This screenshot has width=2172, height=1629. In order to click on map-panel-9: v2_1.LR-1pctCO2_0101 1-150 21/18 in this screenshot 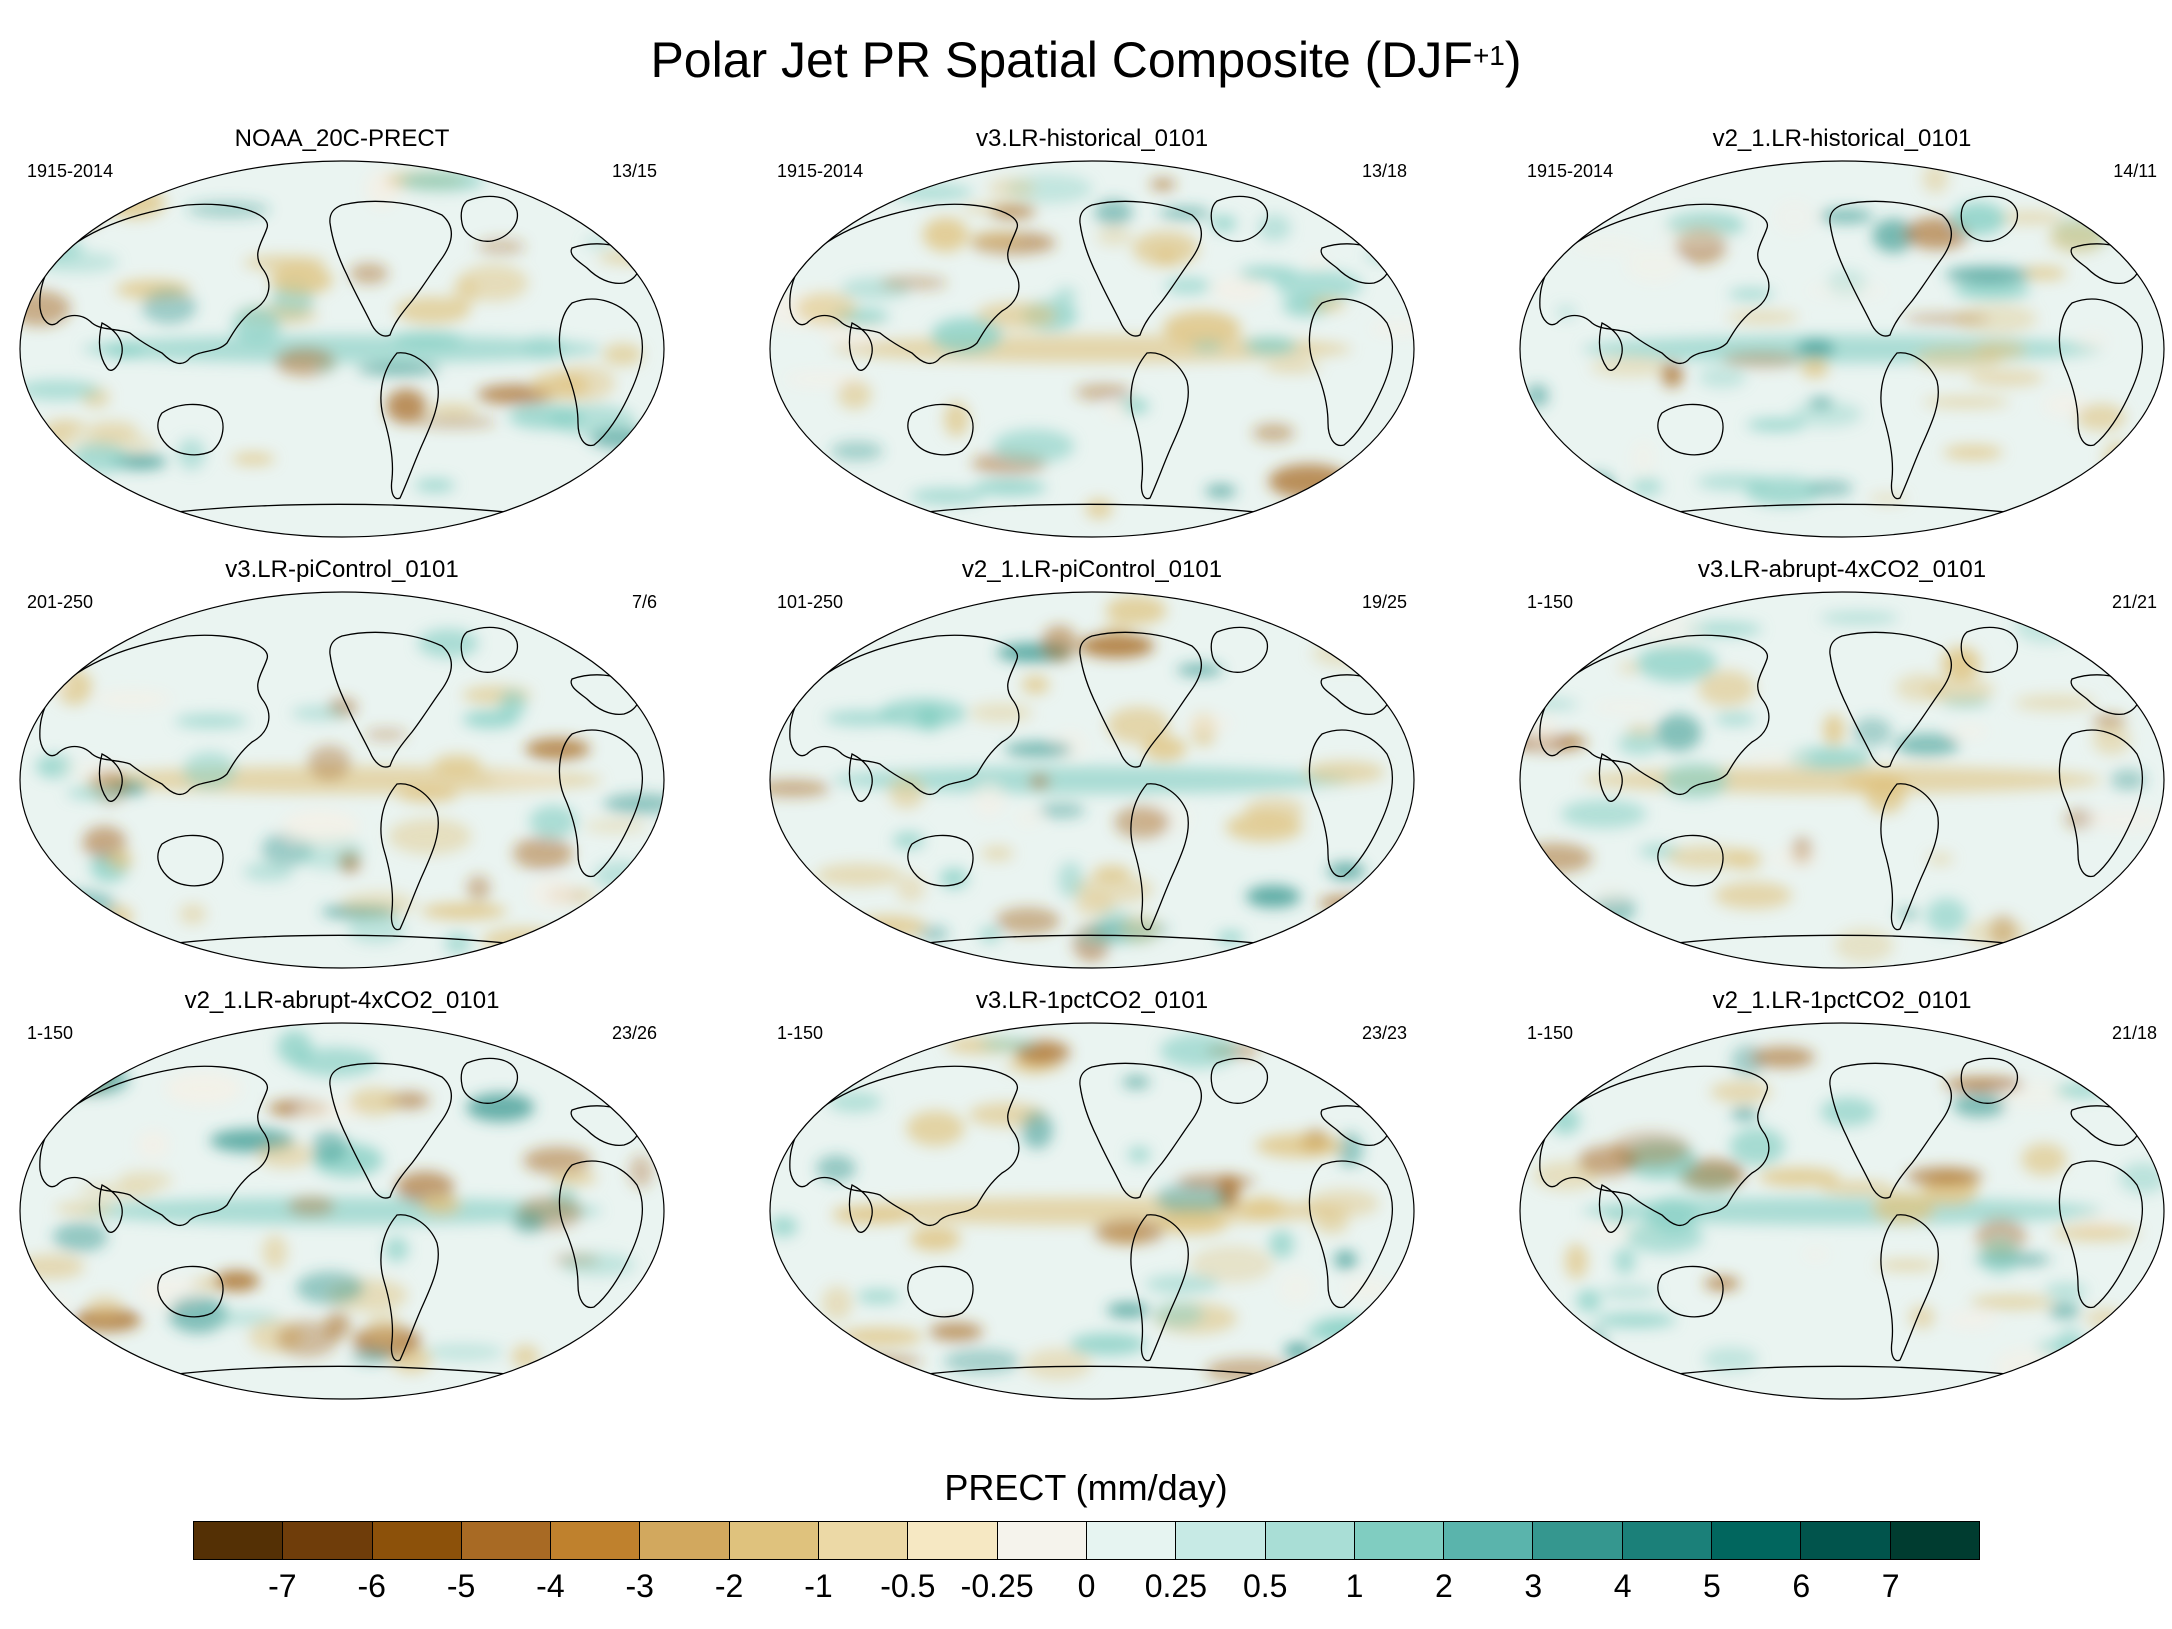, I will do `click(1842, 1197)`.